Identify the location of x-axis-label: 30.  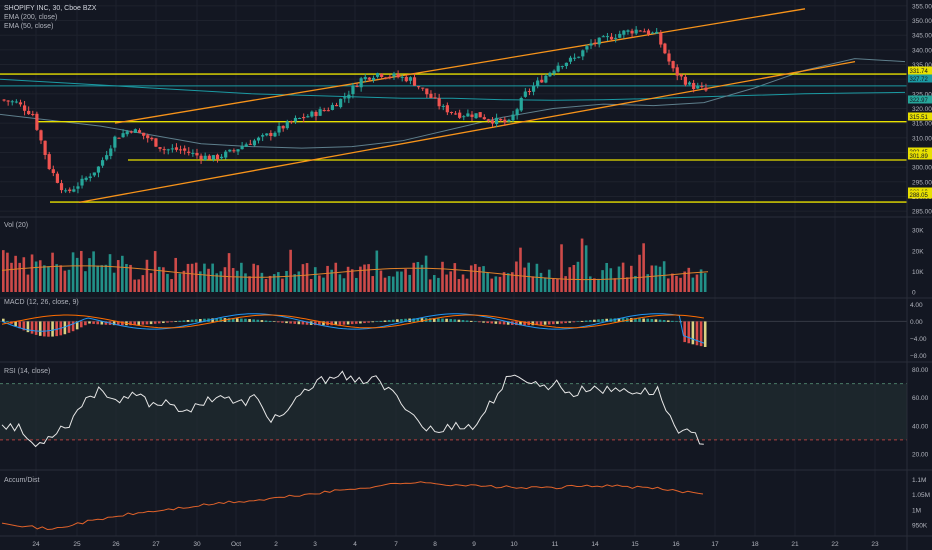
(197, 544).